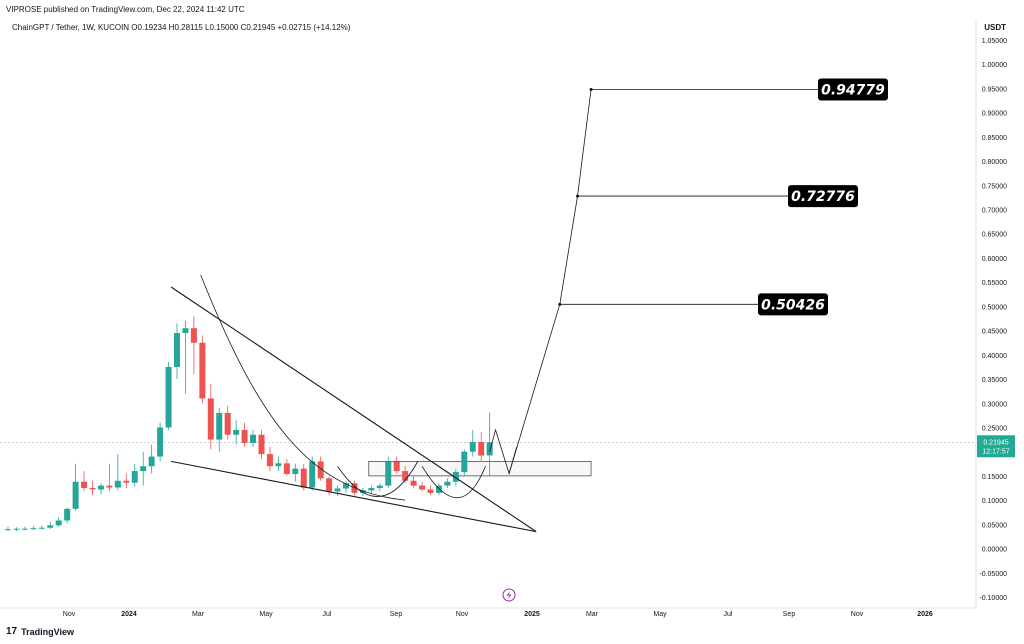  What do you see at coordinates (303, 387) in the screenshot?
I see `curve-line` at bounding box center [303, 387].